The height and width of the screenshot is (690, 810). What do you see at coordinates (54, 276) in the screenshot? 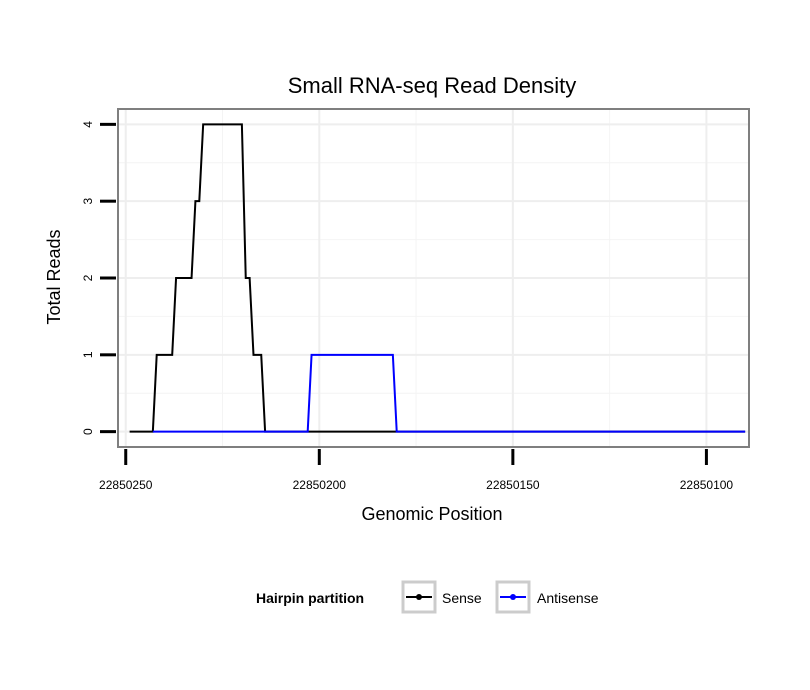
I see `y-axis-title: Total Reads` at bounding box center [54, 276].